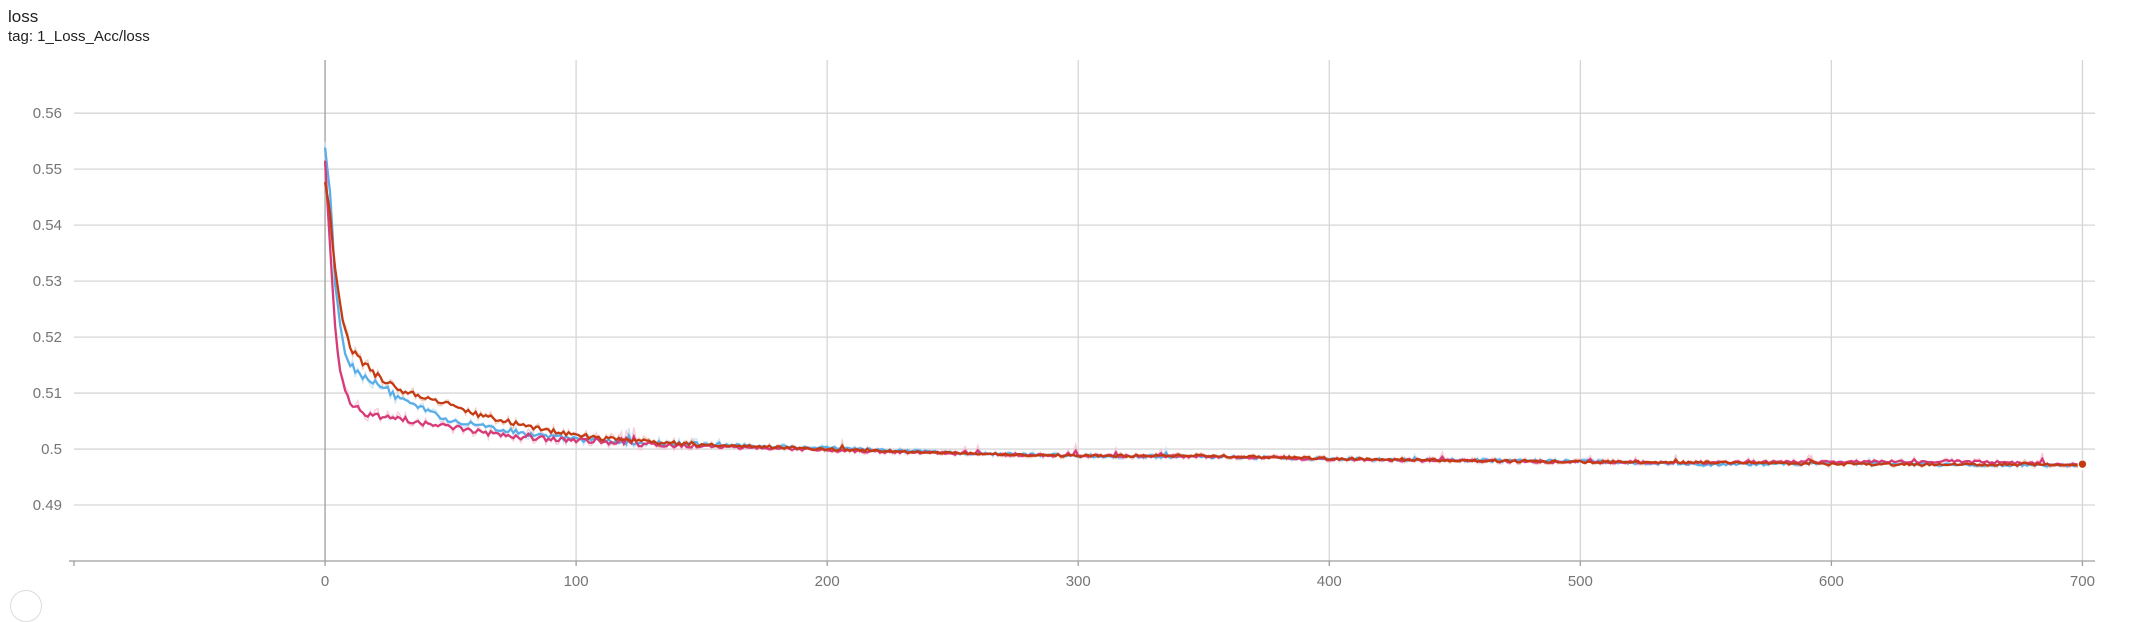  Describe the element at coordinates (79, 26) in the screenshot. I see `chart-header: loss tag: 1_Loss_Acc/loss` at that location.